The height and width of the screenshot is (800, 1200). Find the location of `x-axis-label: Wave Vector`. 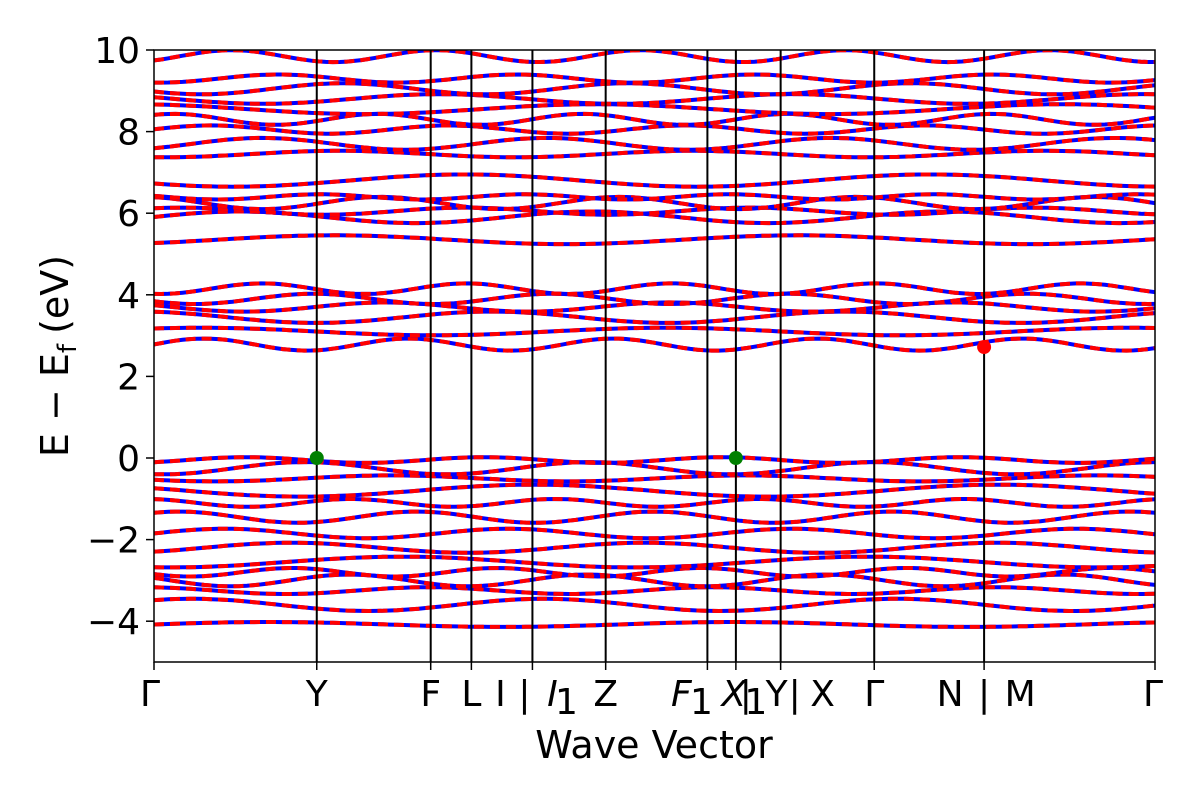

x-axis-label: Wave Vector is located at coordinates (654, 745).